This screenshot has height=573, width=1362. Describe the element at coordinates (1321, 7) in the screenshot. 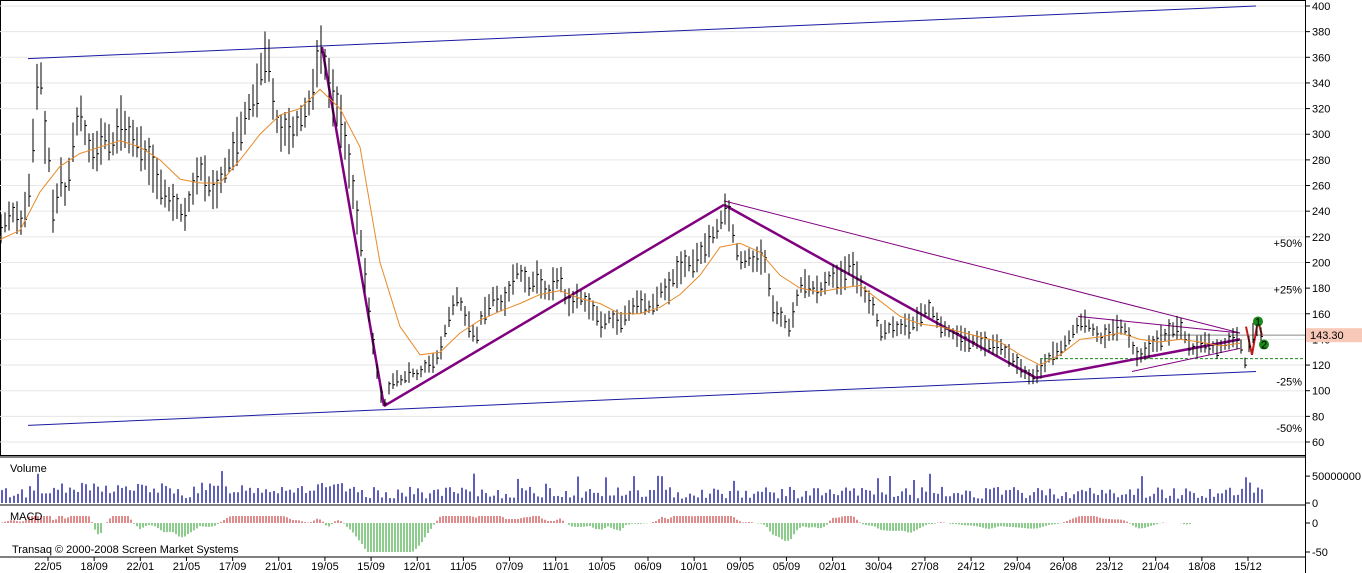

I see `price-tick-label: 400` at that location.